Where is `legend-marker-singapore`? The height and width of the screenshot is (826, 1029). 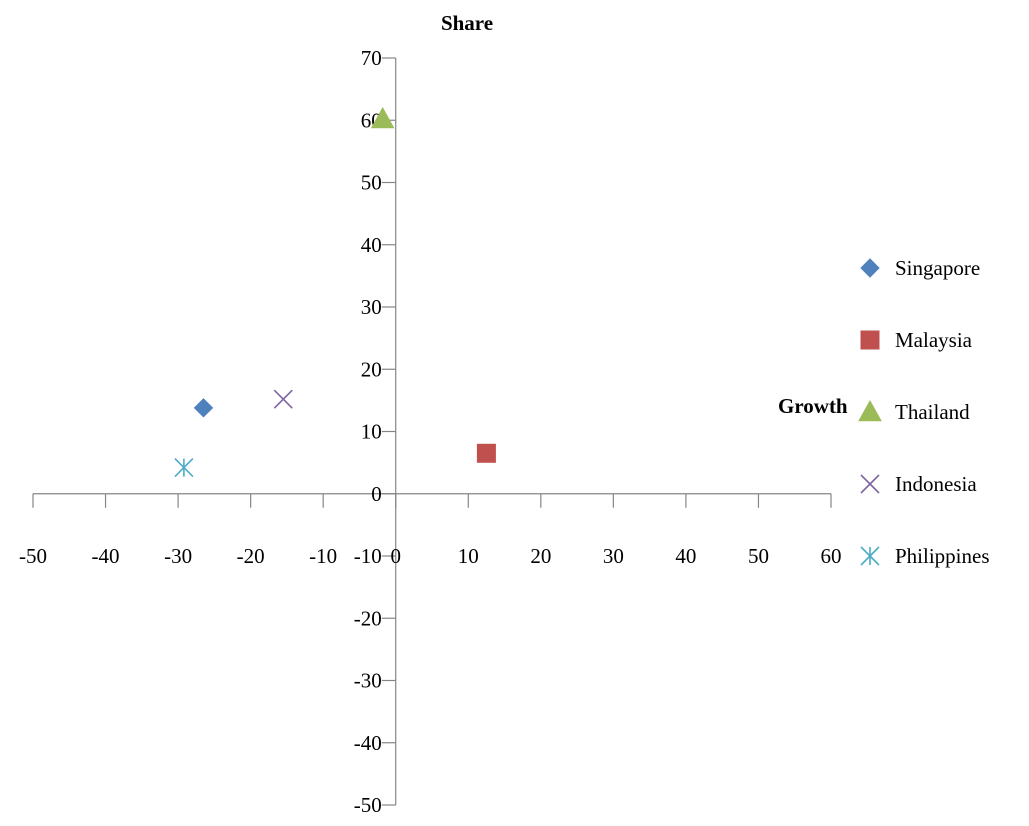 legend-marker-singapore is located at coordinates (870, 268).